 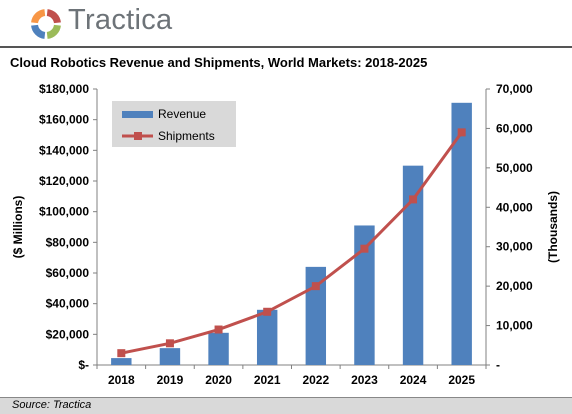 I want to click on y2-tick-label: 20,000, so click(x=514, y=286).